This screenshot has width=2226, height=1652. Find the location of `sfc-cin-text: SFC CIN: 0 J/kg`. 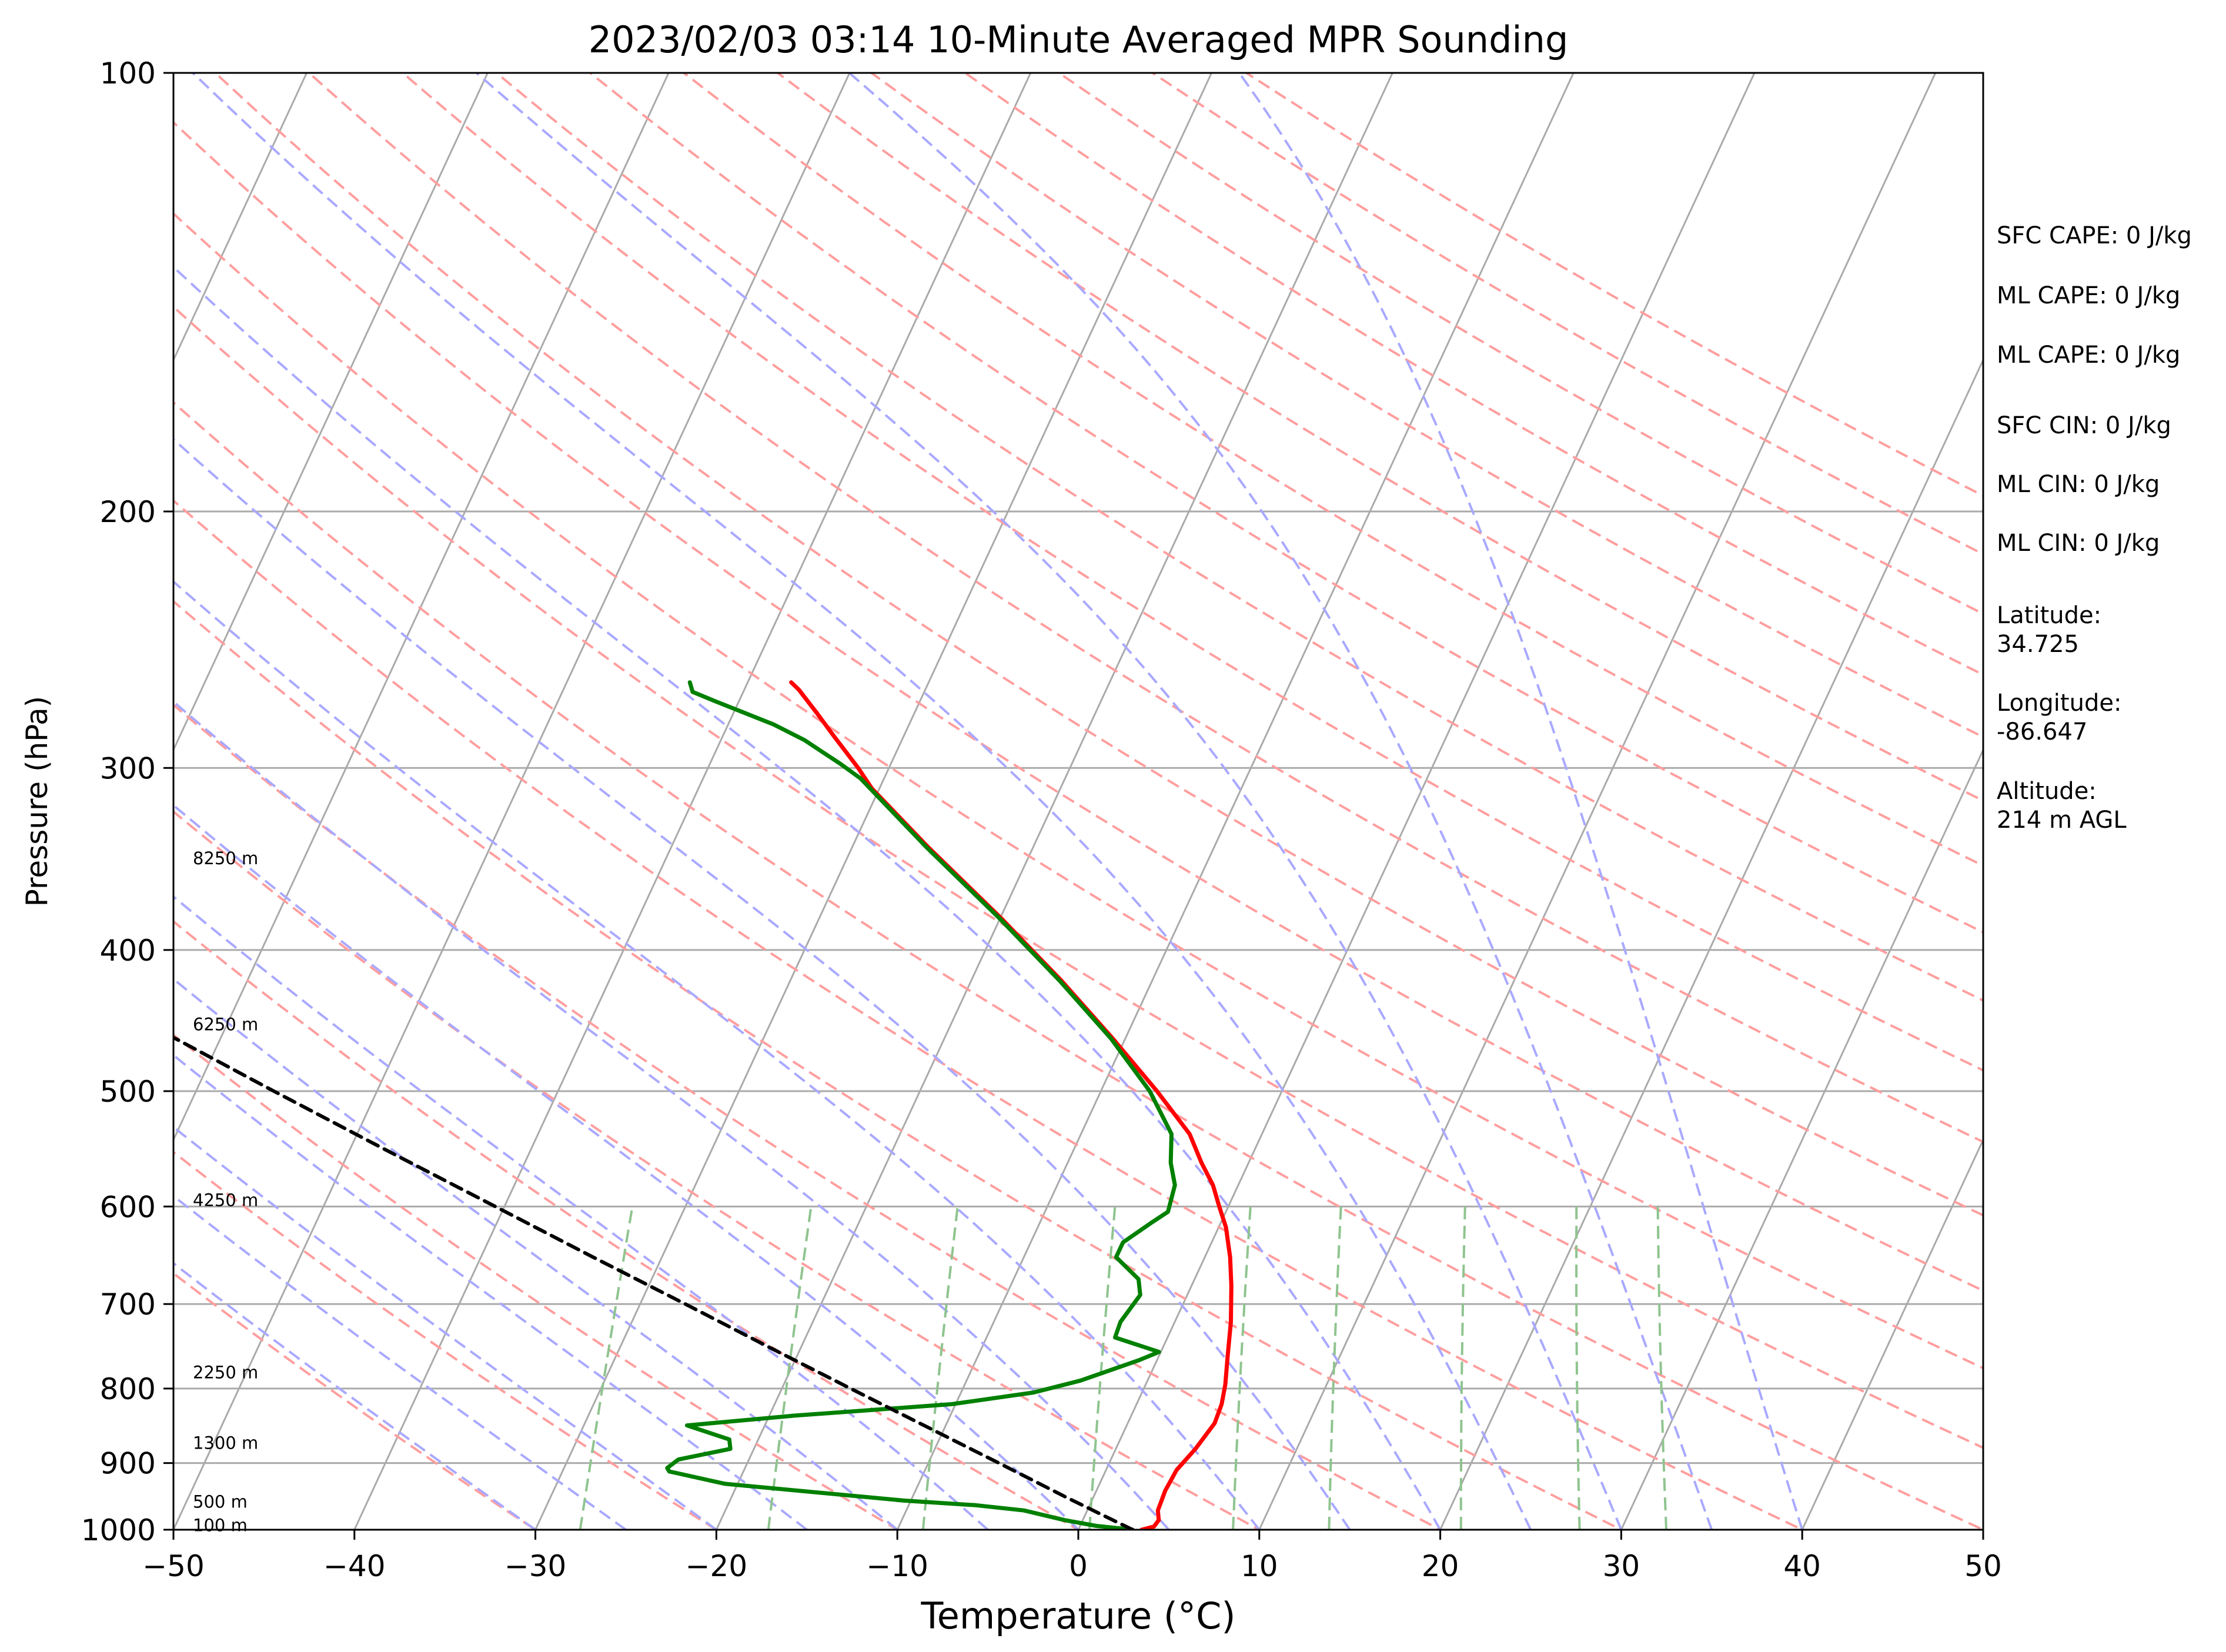

sfc-cin-text: SFC CIN: 0 J/kg is located at coordinates (2084, 425).